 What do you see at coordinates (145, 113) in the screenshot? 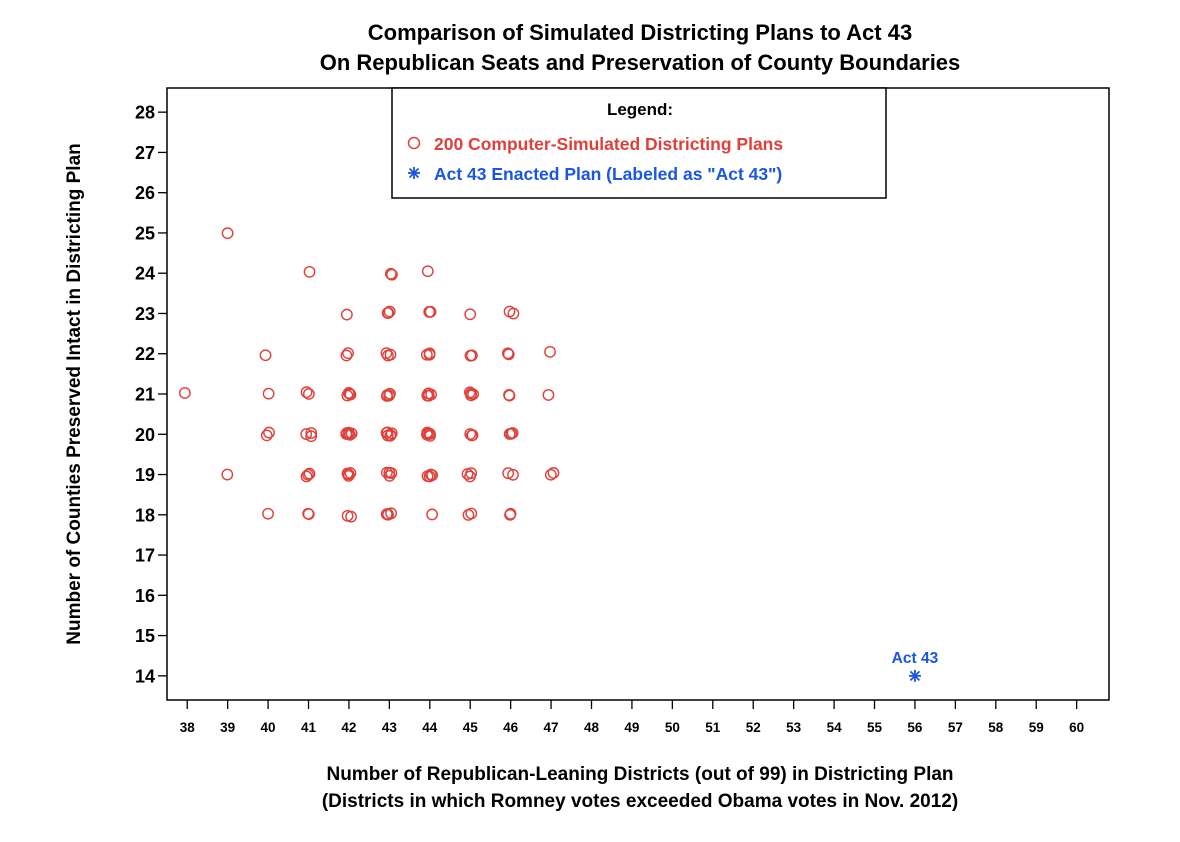
I see `y-tick-label: 28` at bounding box center [145, 113].